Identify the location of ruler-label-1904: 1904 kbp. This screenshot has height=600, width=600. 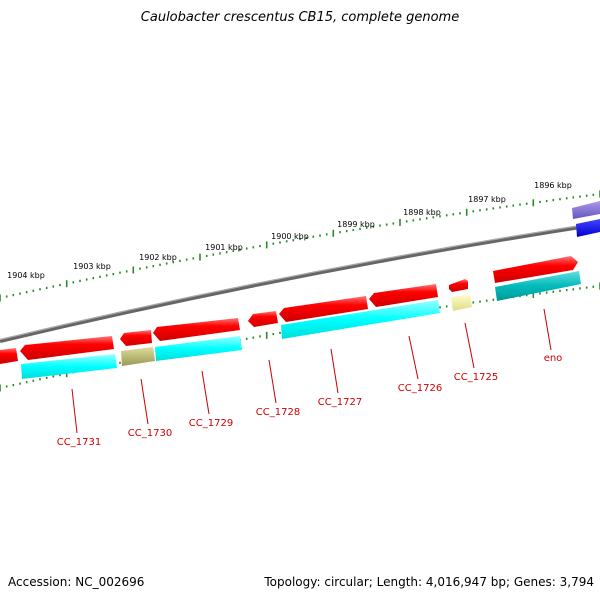
(26, 275).